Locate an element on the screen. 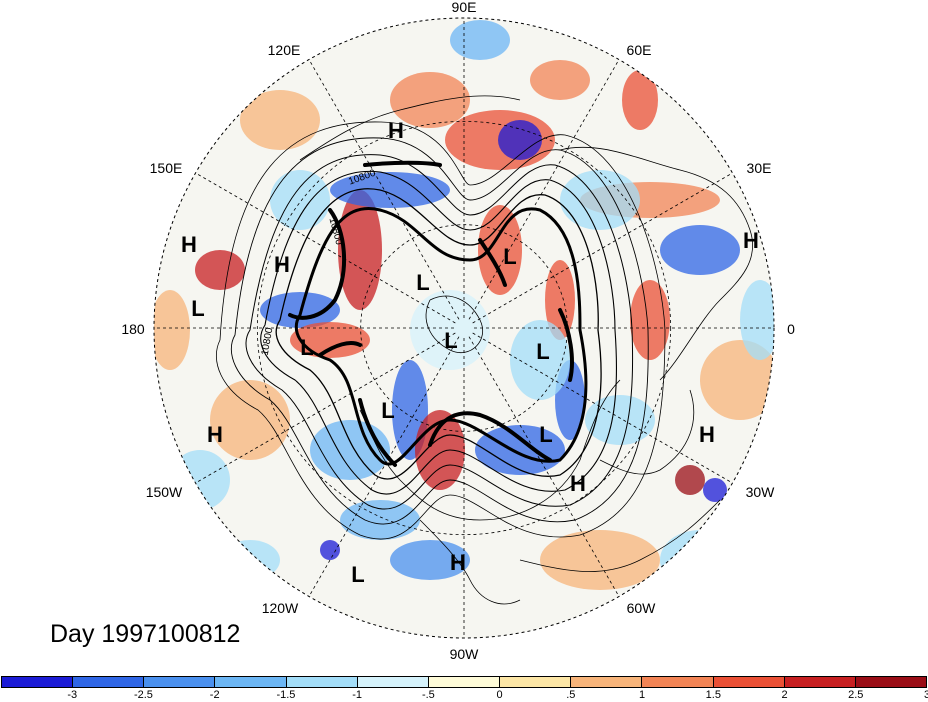  longitude-label: 150W is located at coordinates (164, 492).